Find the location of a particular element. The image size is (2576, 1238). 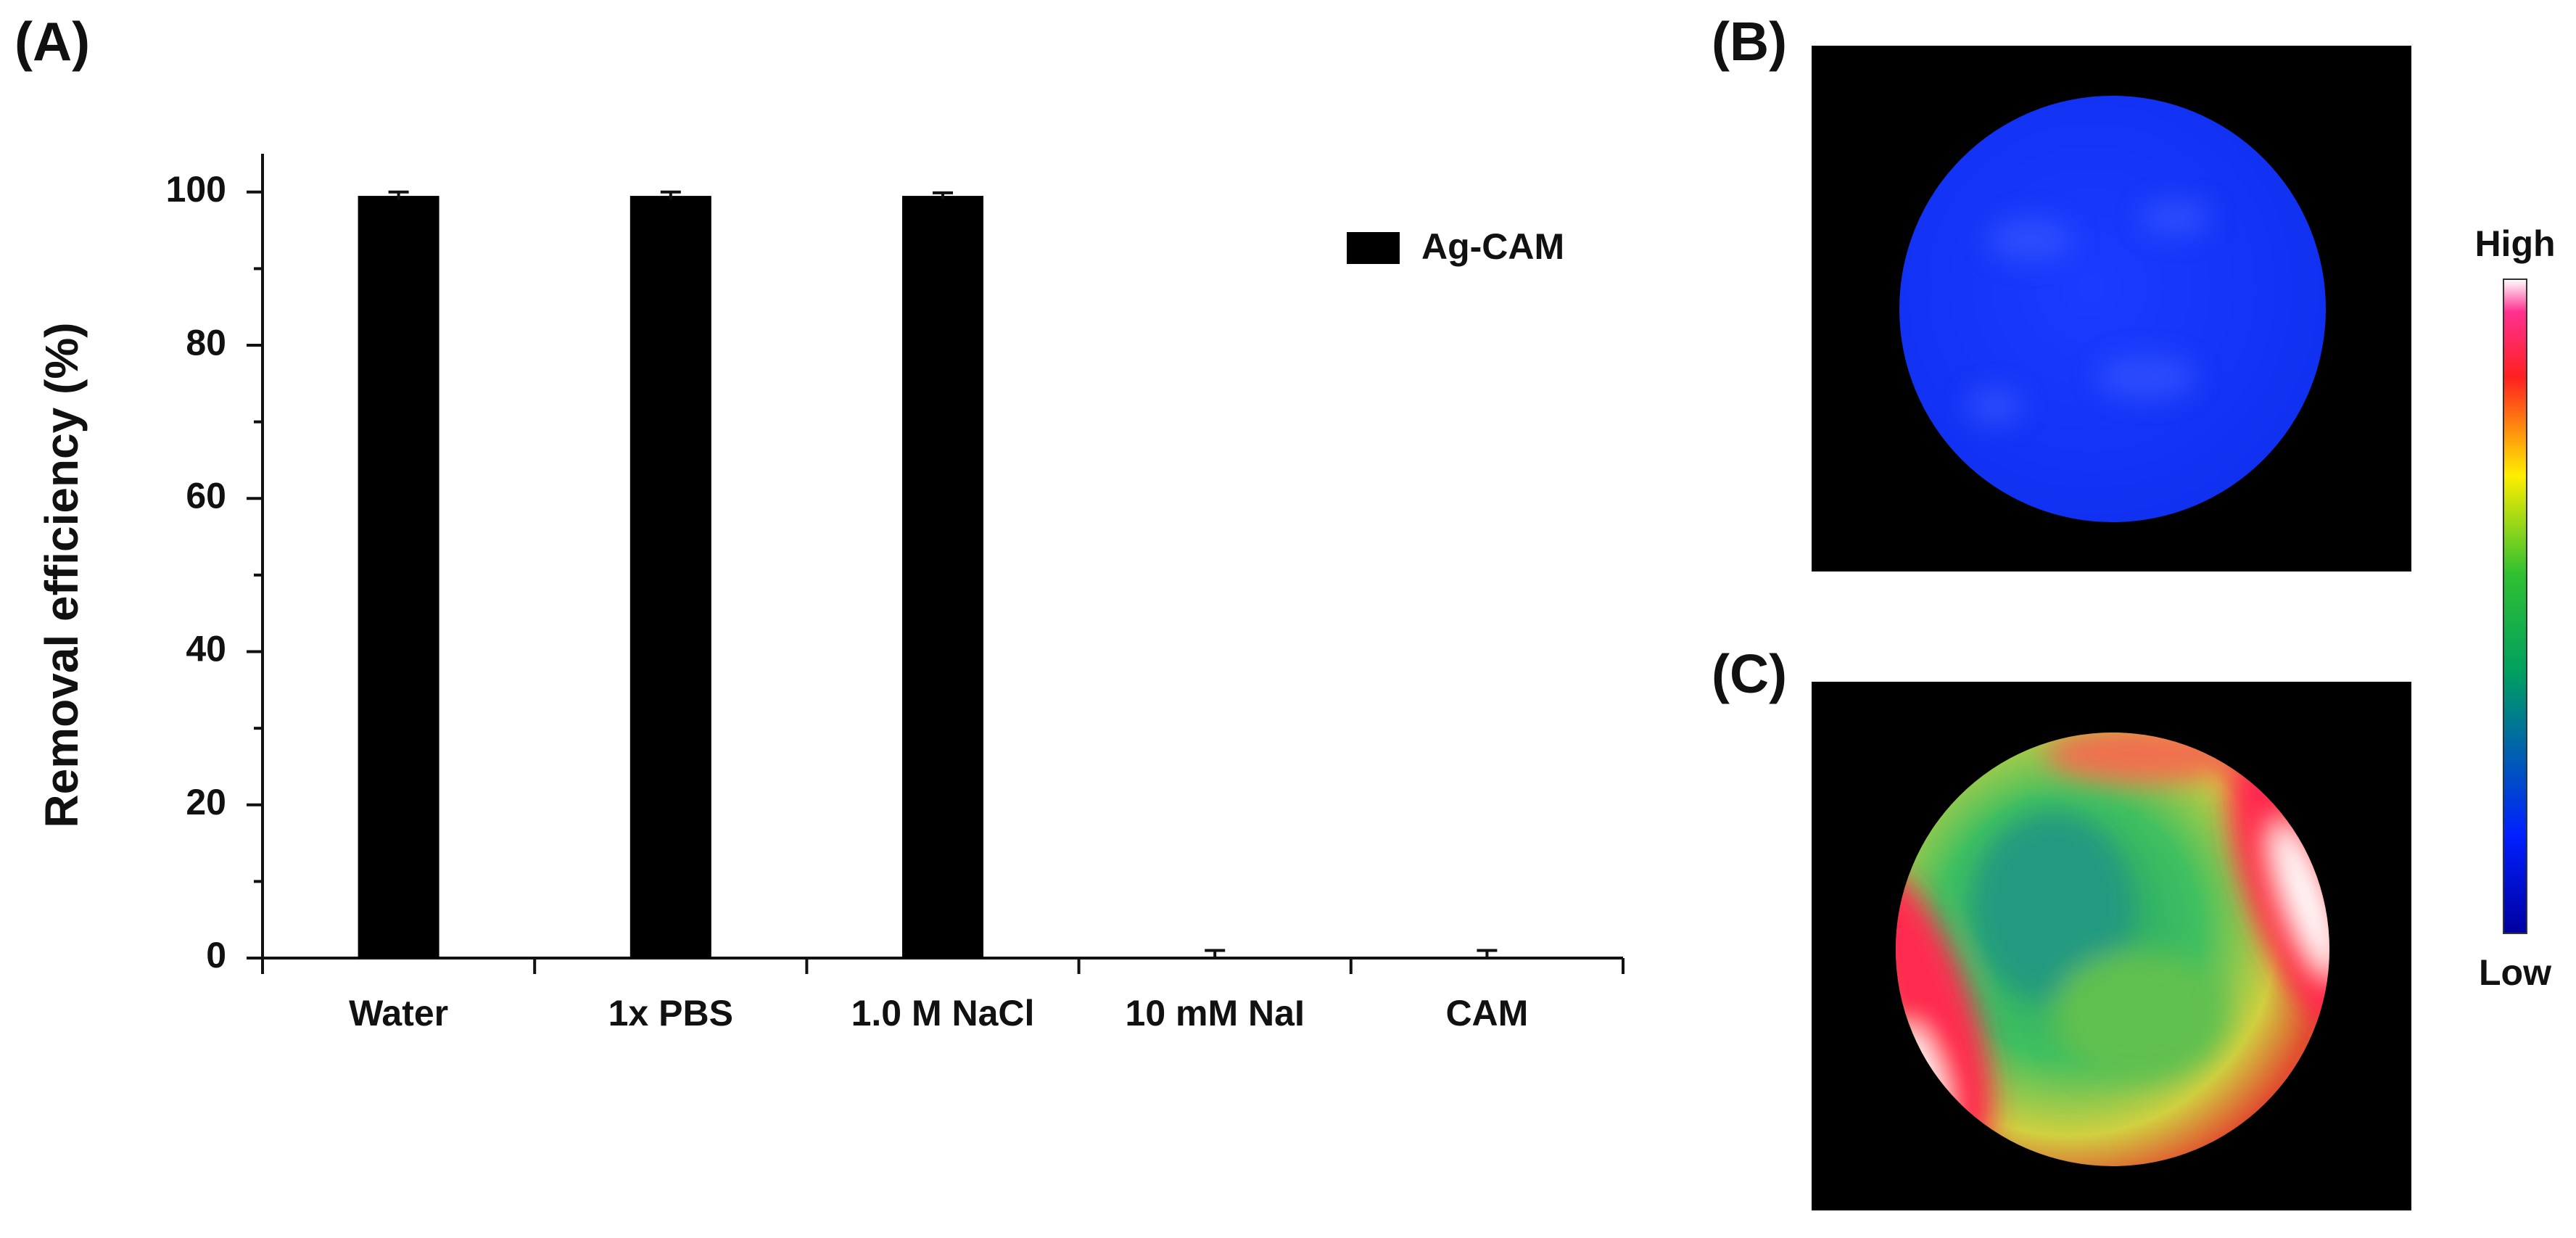

legend-label: Ag-CAM is located at coordinates (1492, 247).